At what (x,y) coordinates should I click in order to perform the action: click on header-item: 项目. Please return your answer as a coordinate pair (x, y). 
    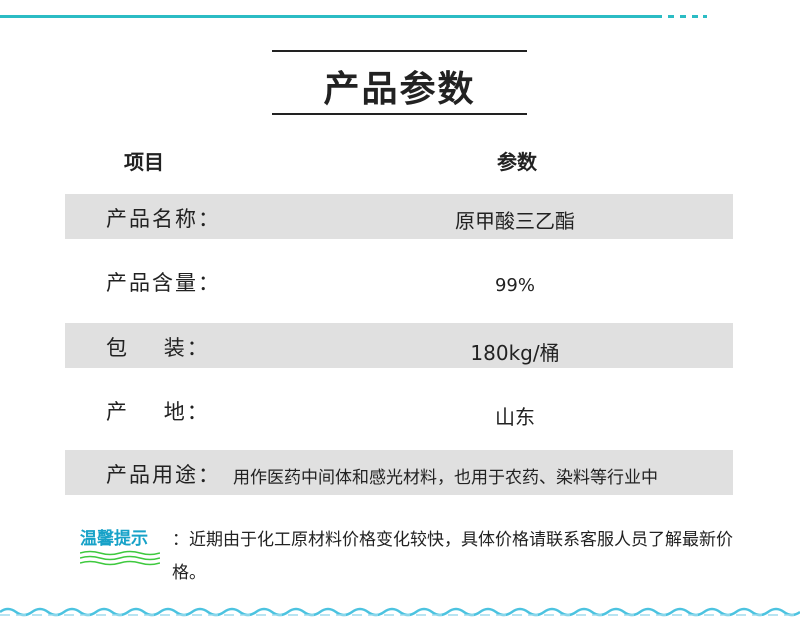
    Looking at the image, I should click on (144, 162).